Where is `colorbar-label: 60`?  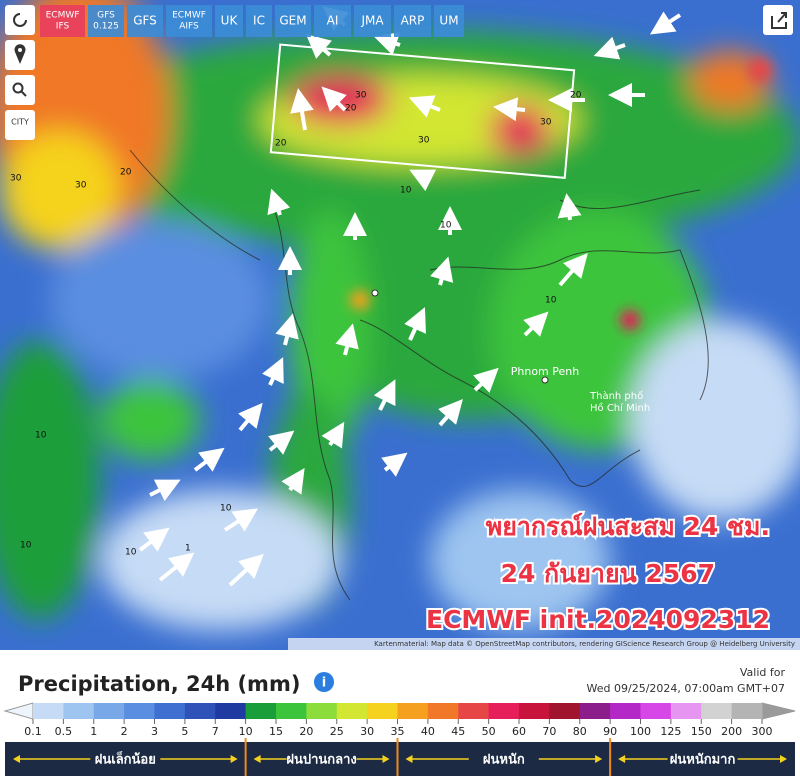
colorbar-label: 60 is located at coordinates (519, 731).